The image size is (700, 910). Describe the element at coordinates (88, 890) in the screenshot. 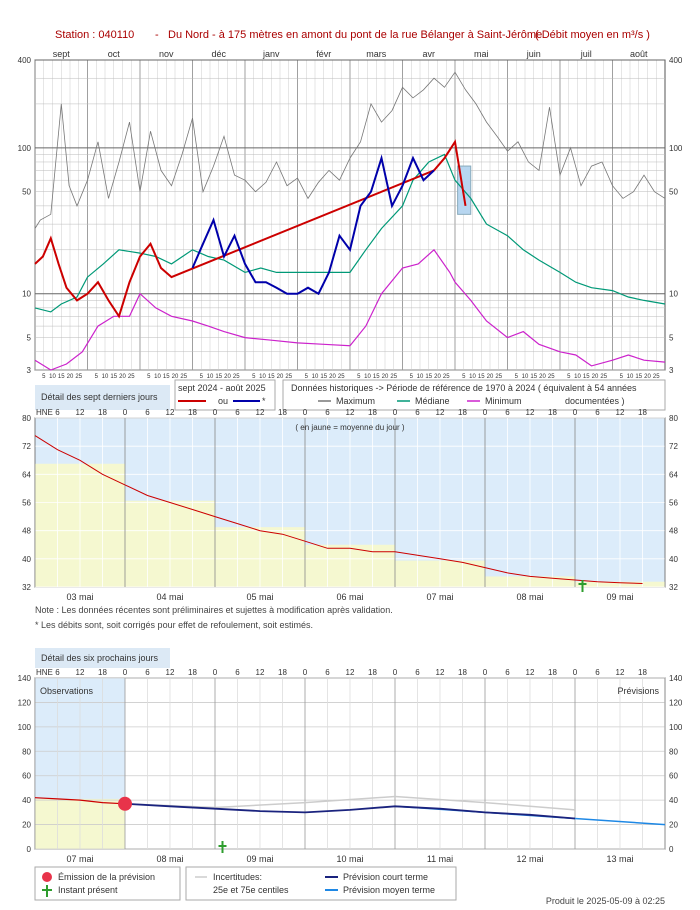

I see `instant-label: Instant présent` at that location.